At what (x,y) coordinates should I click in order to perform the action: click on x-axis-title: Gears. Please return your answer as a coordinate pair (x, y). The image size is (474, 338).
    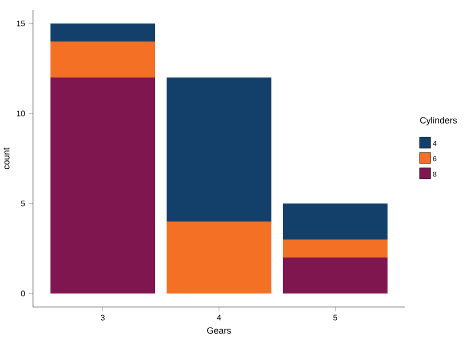
    Looking at the image, I should click on (219, 330).